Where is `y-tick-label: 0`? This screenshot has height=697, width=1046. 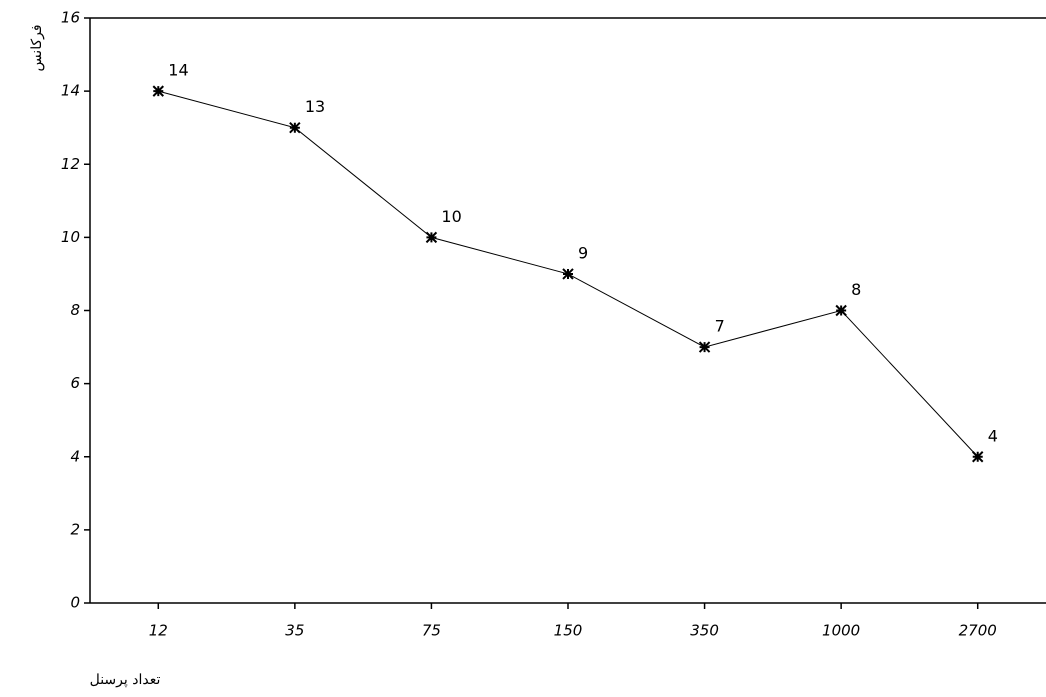 y-tick-label: 0 is located at coordinates (75, 603).